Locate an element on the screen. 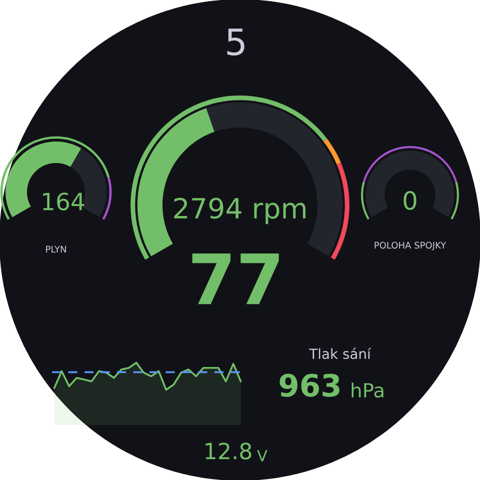 This screenshot has width=480, height=480. text: 164 is located at coordinates (63, 201).